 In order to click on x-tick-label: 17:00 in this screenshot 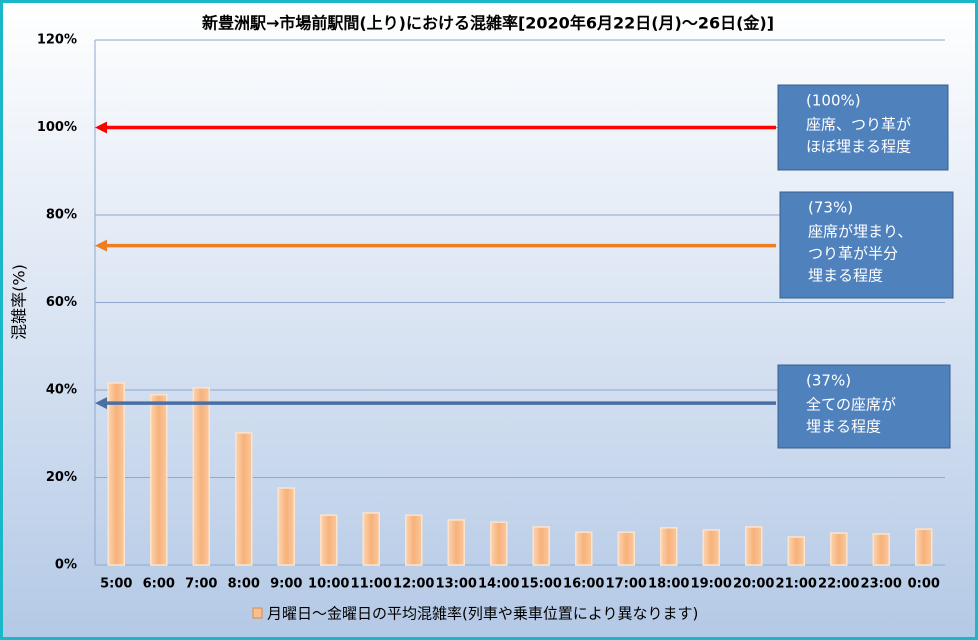, I will do `click(626, 584)`.